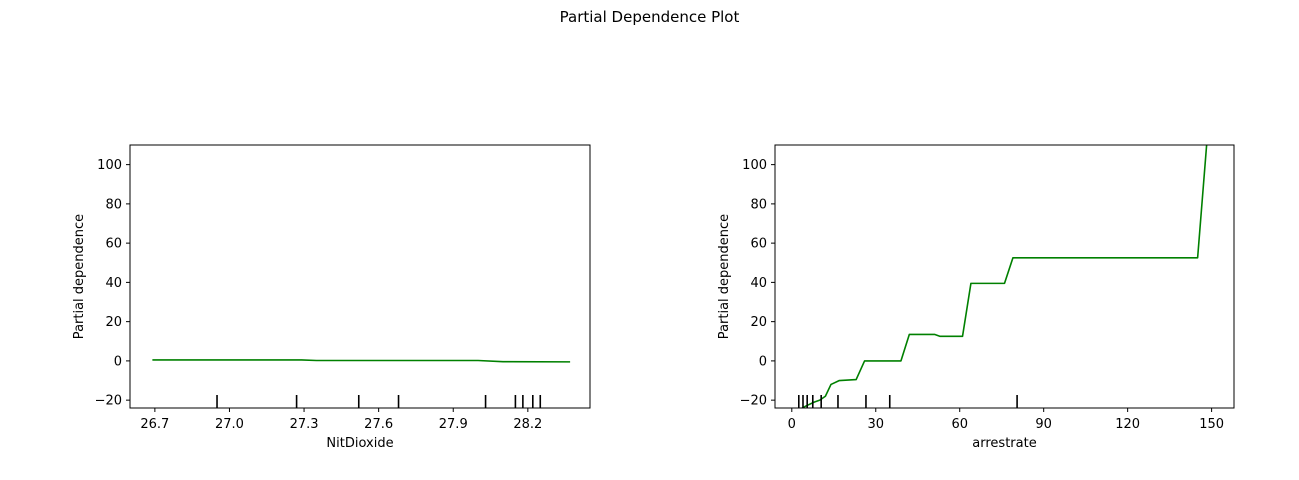 Image resolution: width=1299 pixels, height=480 pixels. What do you see at coordinates (1004, 443) in the screenshot?
I see `x-axis-label: arrestrate` at bounding box center [1004, 443].